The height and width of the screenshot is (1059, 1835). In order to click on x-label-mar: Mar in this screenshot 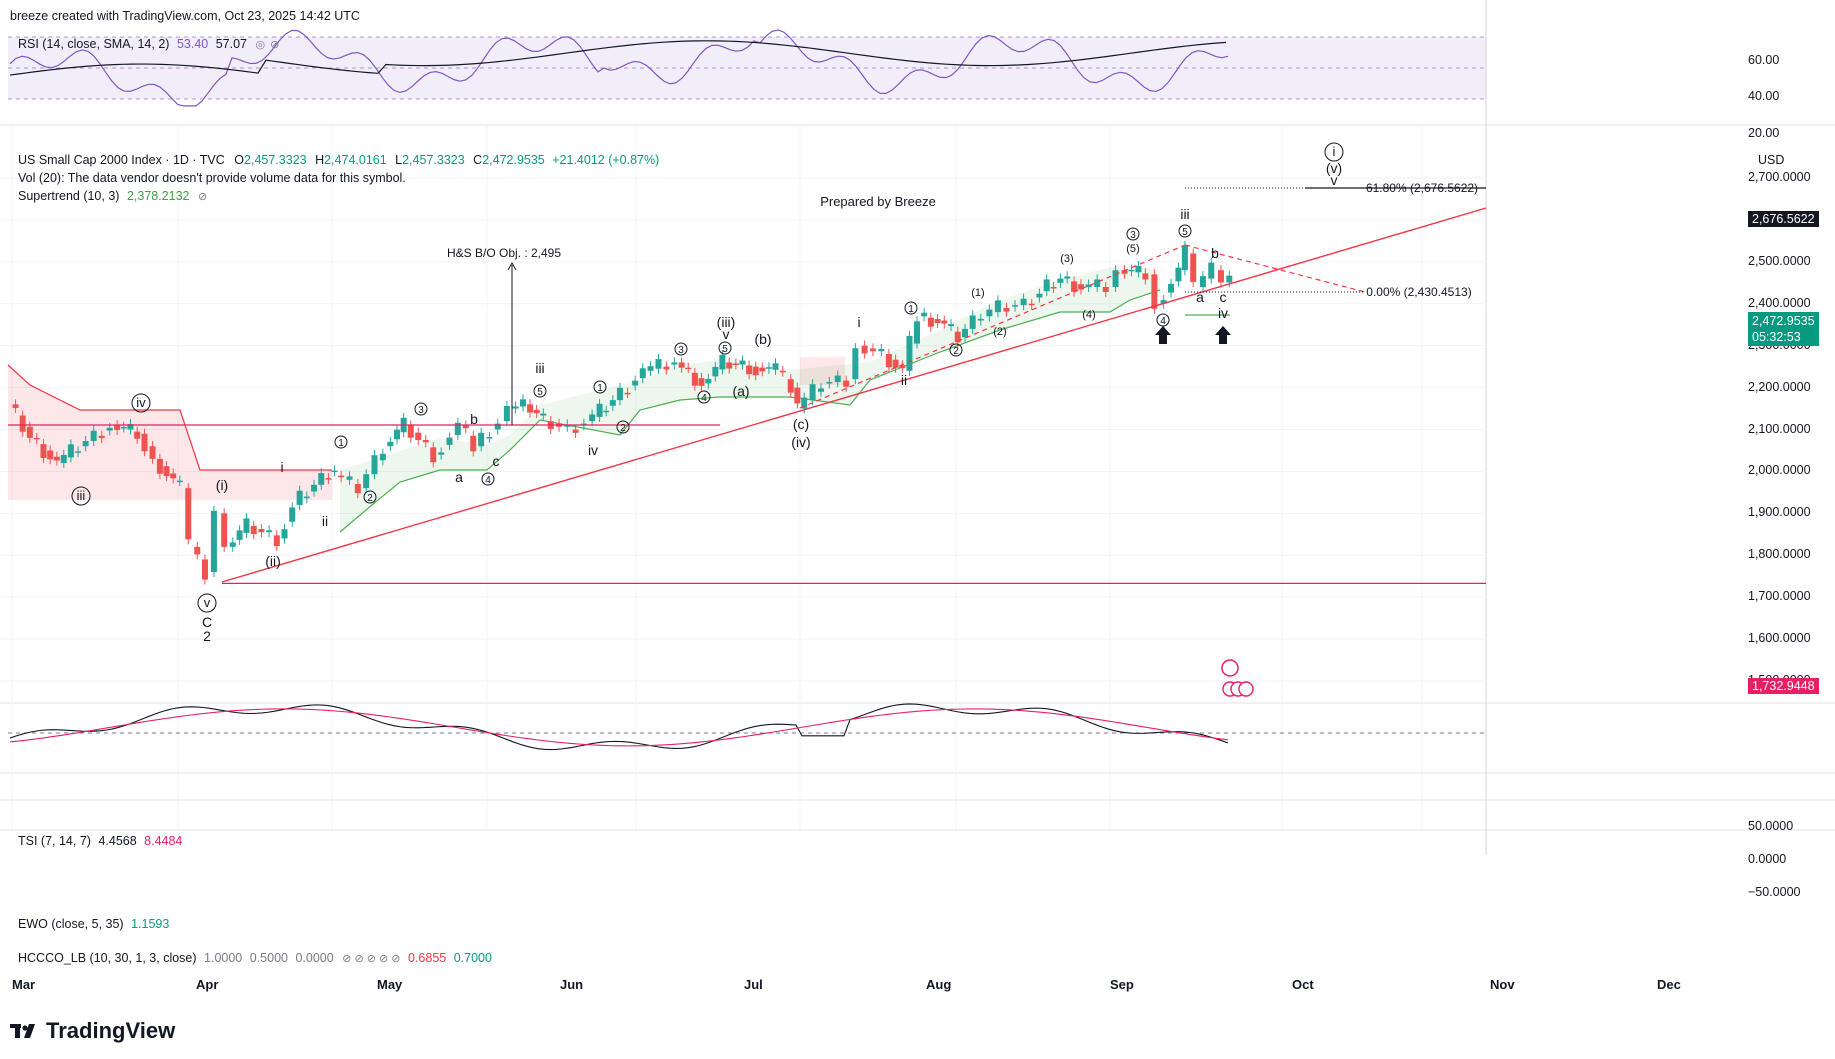, I will do `click(24, 984)`.